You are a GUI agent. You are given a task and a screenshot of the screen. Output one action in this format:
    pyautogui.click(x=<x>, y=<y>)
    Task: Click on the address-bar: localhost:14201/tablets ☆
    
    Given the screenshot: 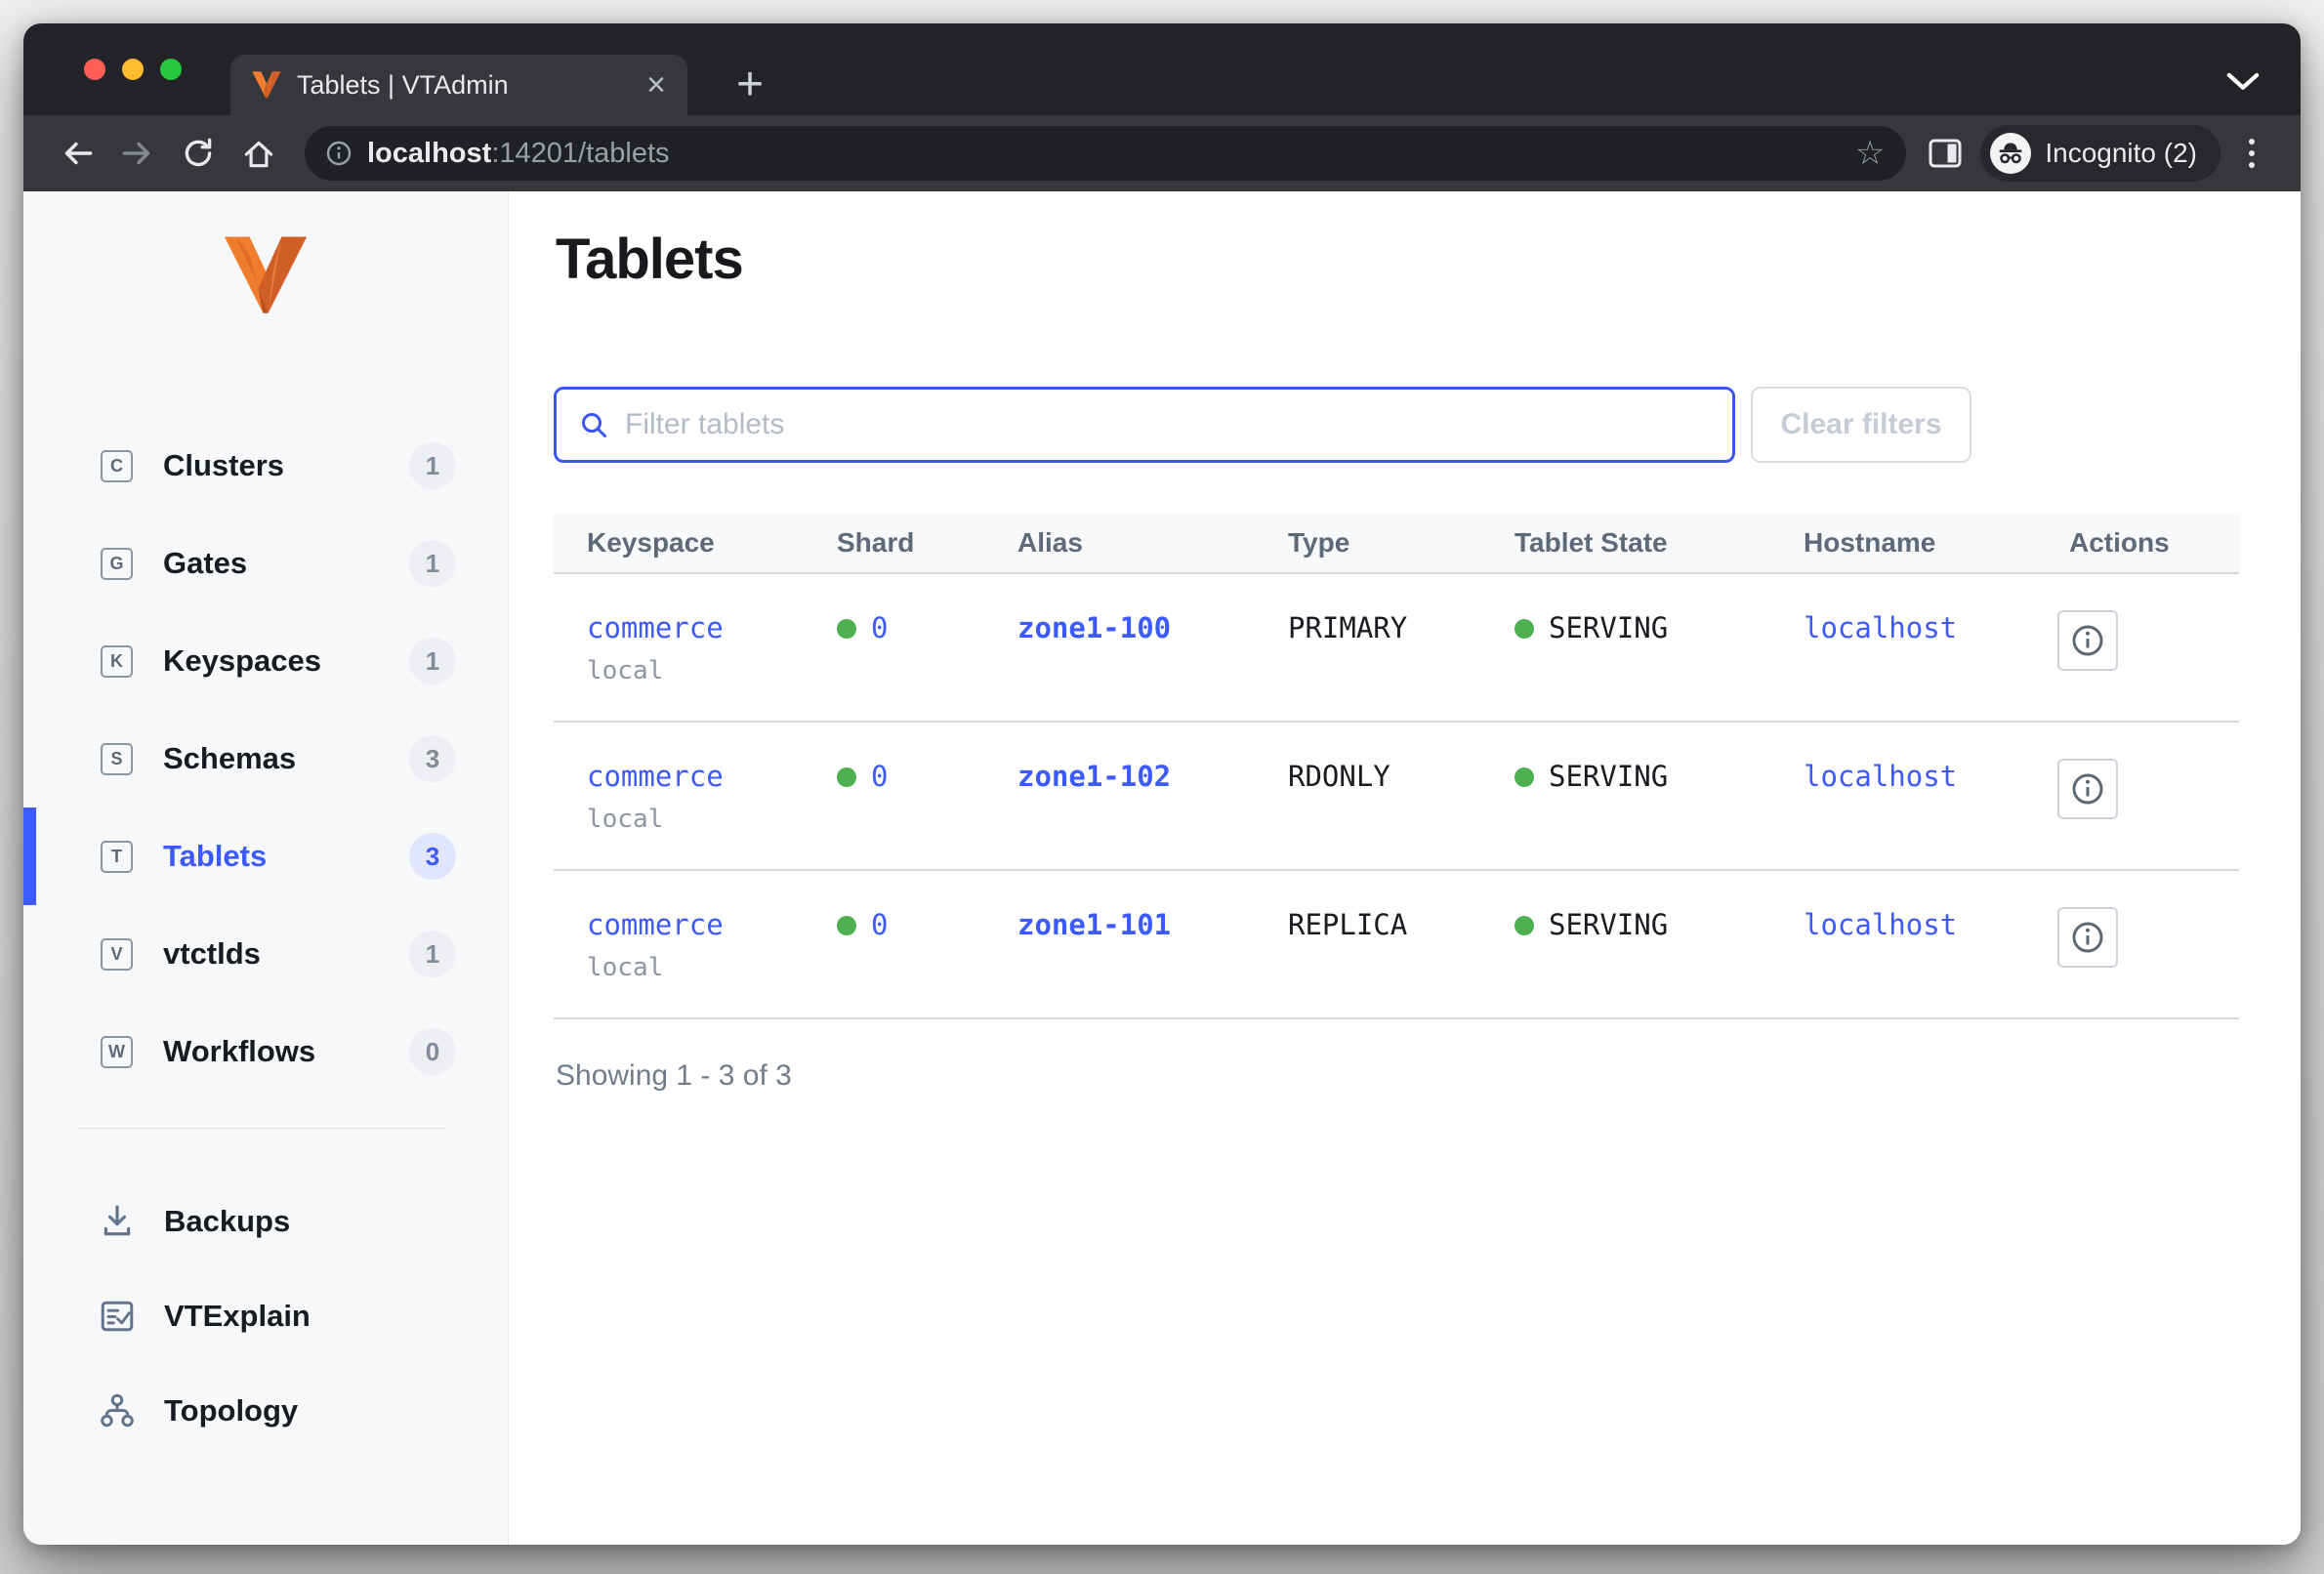 What is the action you would take?
    pyautogui.click(x=1106, y=154)
    